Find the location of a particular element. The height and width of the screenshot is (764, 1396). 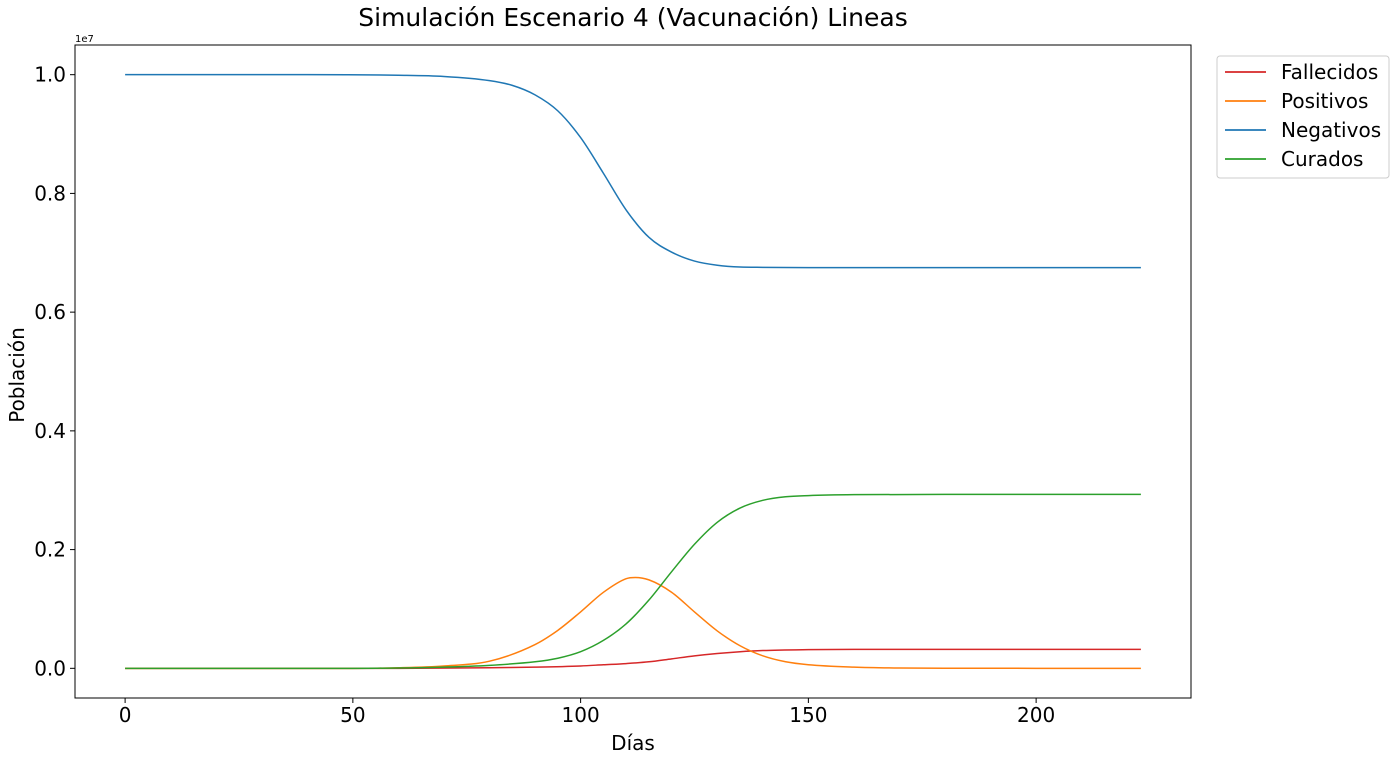

y-tick-label: 0.0 is located at coordinates (50, 668).